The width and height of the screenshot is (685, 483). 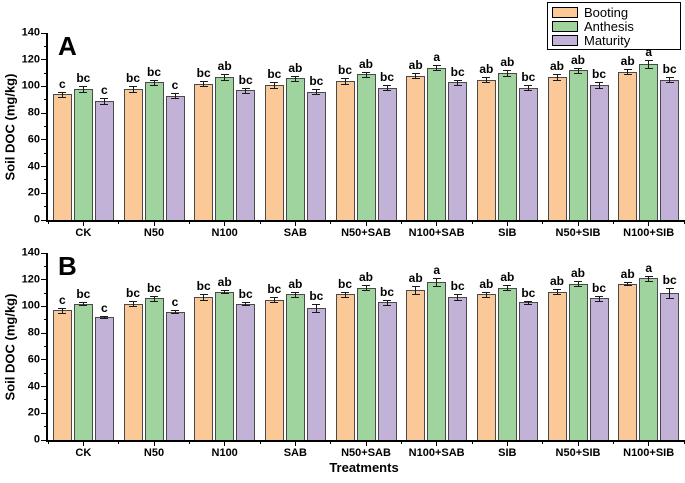 I want to click on x-category-label: N50, so click(x=154, y=453).